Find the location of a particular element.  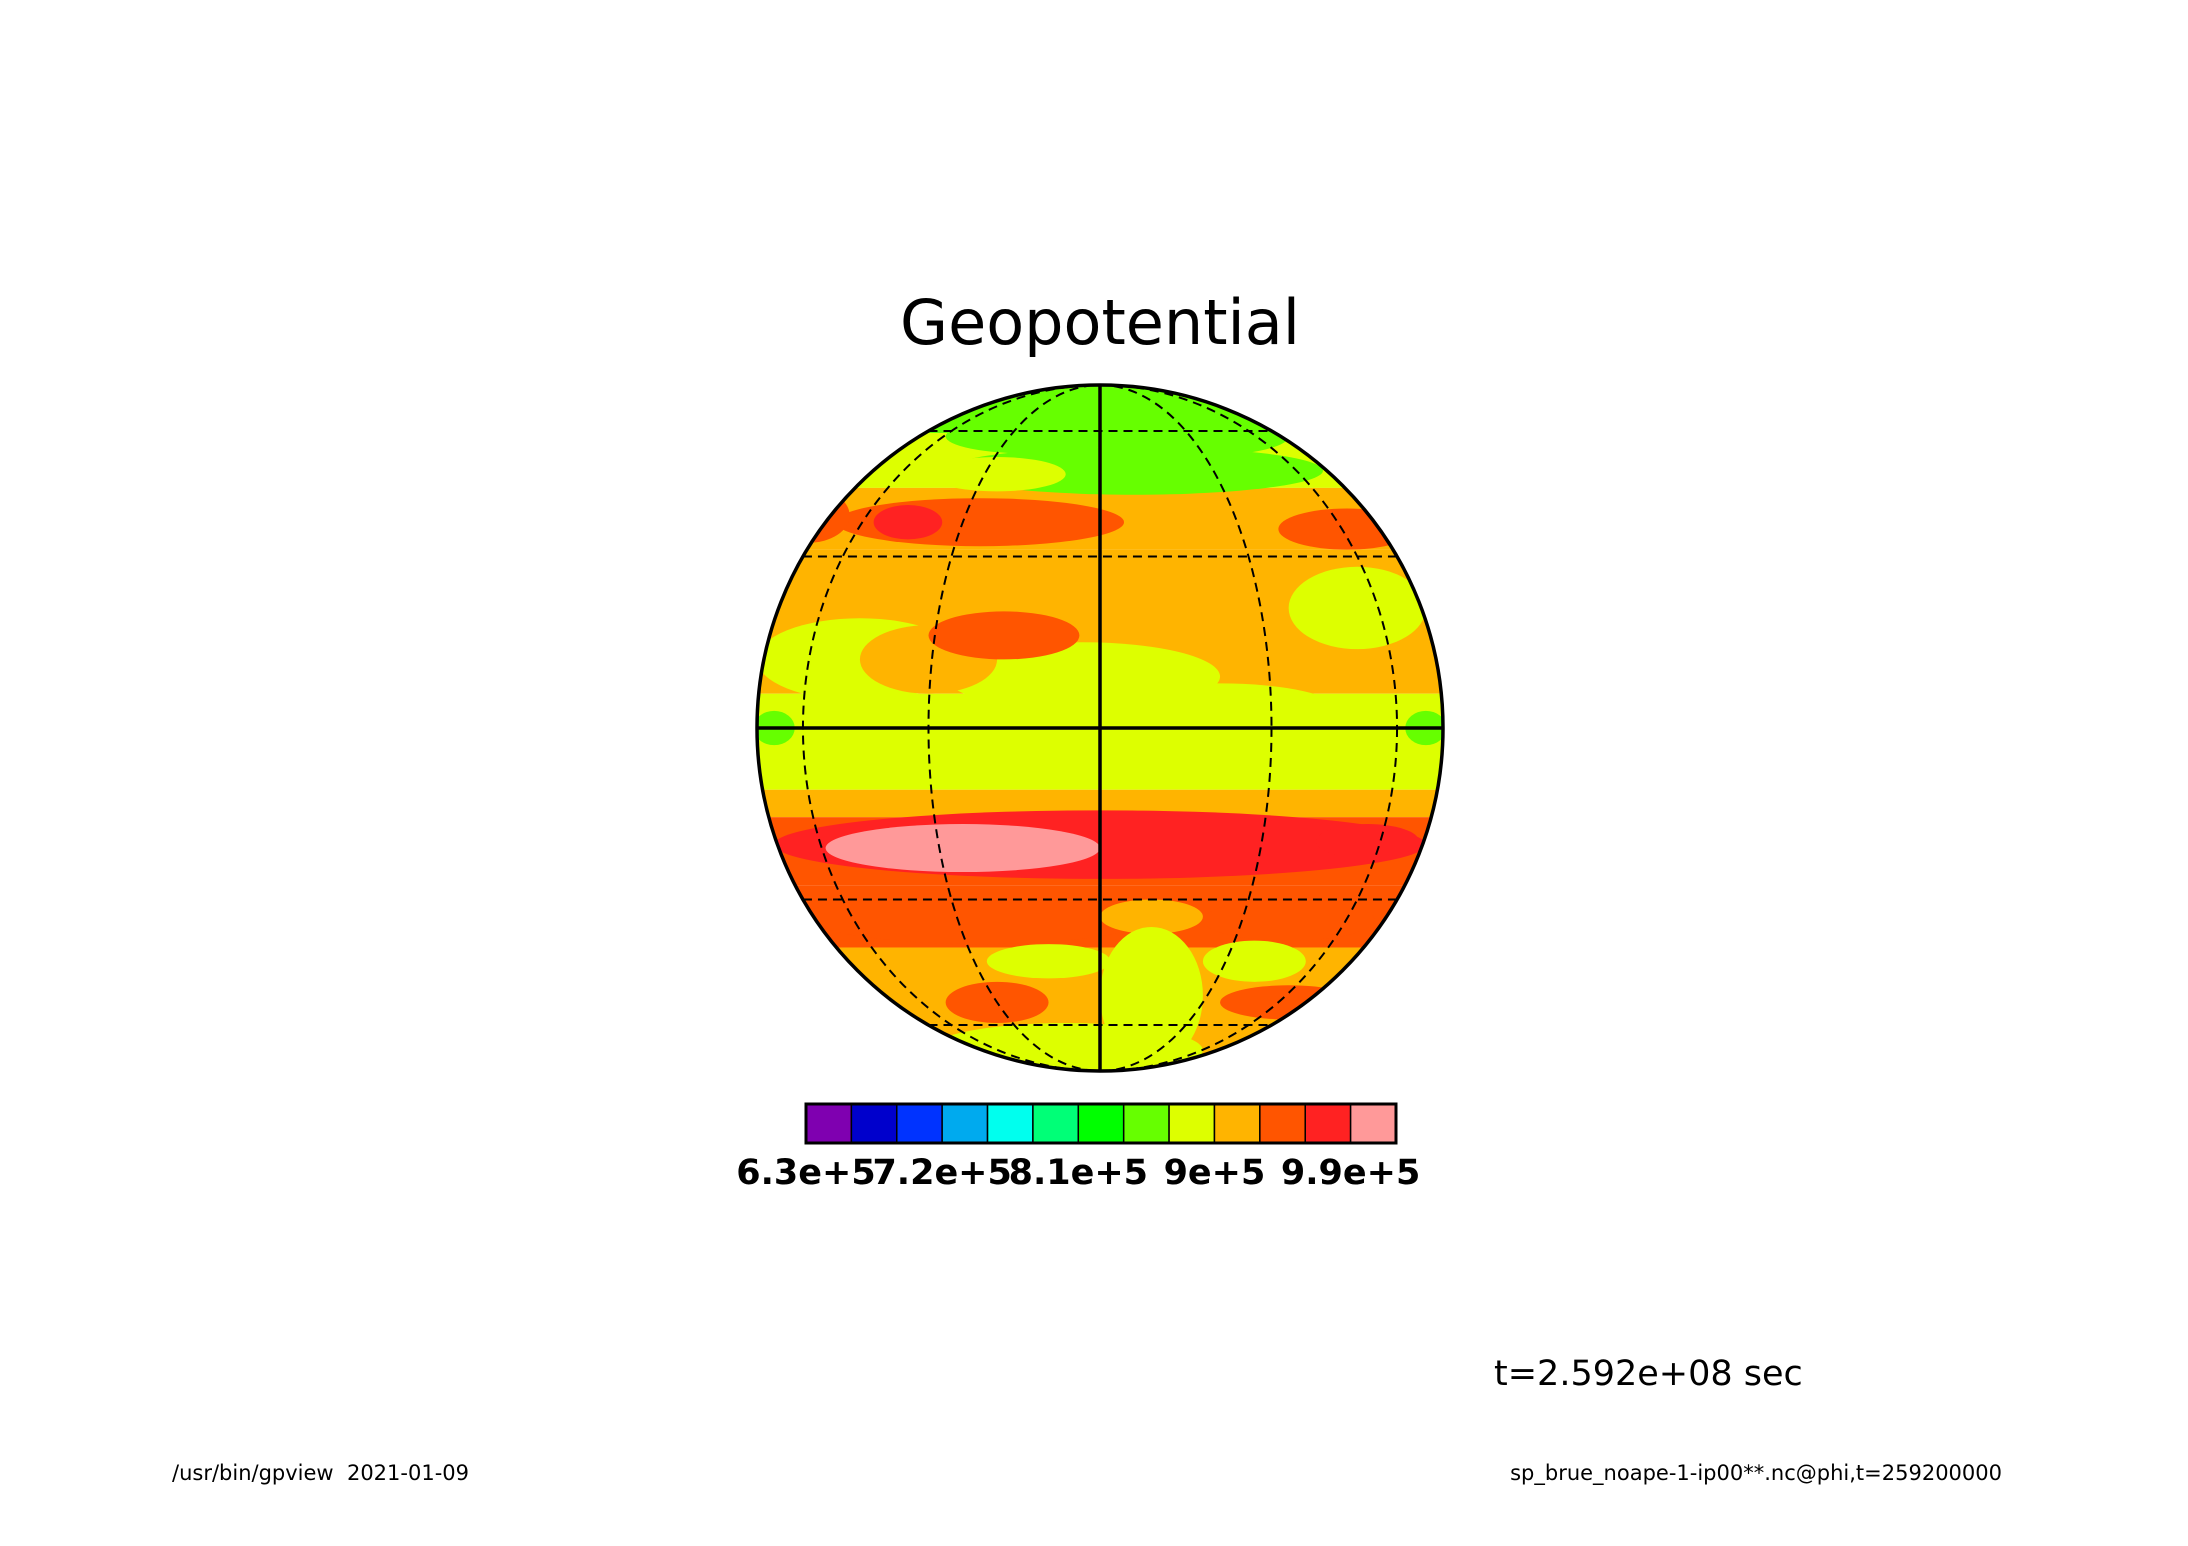

time-label: t=2.592e+08 sec is located at coordinates (1648, 1374).